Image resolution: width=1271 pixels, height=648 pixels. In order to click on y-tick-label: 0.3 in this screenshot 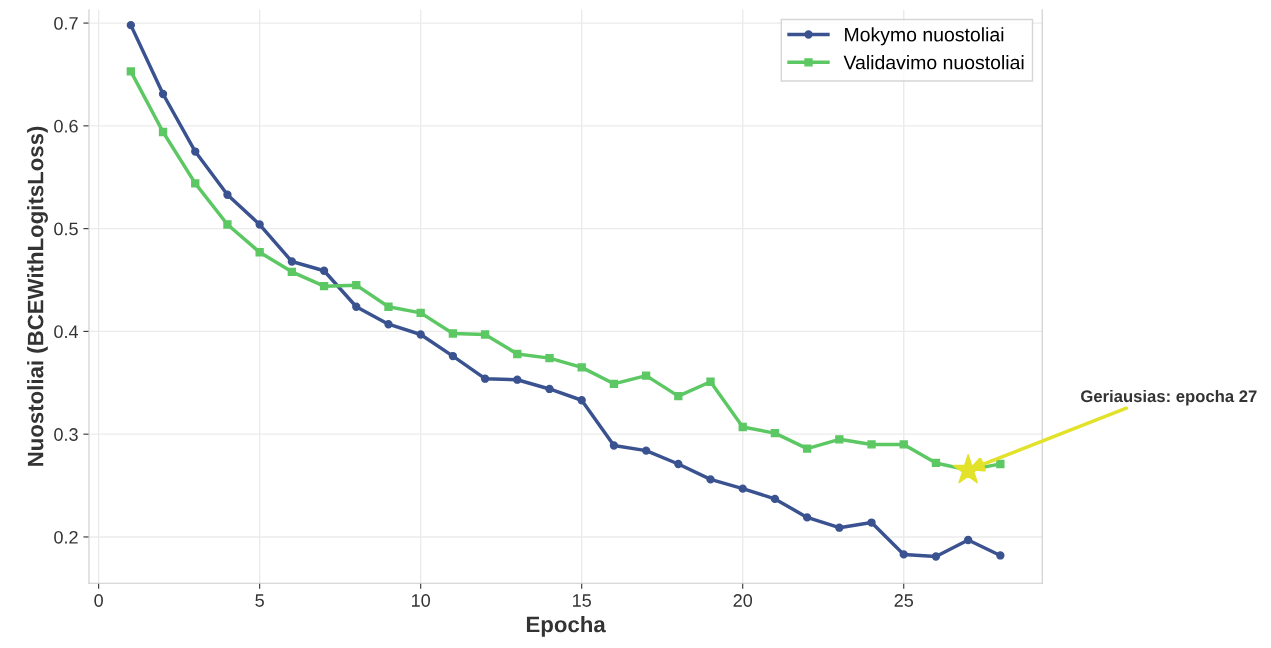, I will do `click(66, 434)`.